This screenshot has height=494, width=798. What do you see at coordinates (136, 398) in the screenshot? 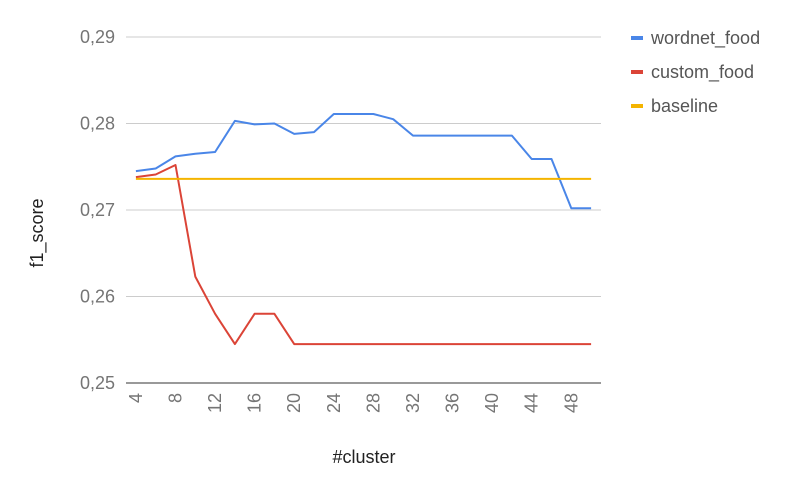
I see `x-tick-label: 4` at bounding box center [136, 398].